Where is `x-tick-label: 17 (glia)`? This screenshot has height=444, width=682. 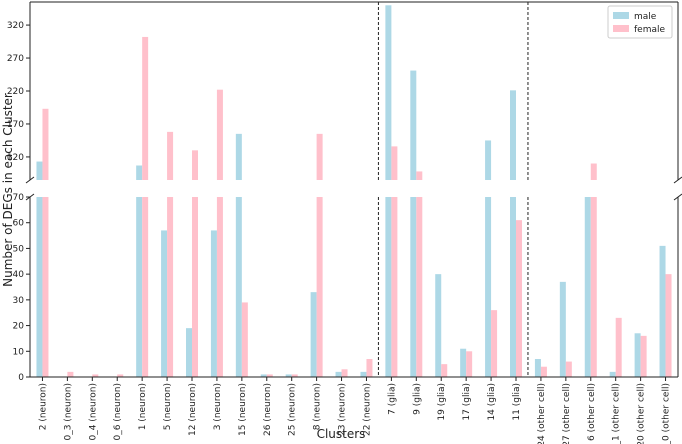 x-tick-label: 17 (glia) is located at coordinates (467, 402).